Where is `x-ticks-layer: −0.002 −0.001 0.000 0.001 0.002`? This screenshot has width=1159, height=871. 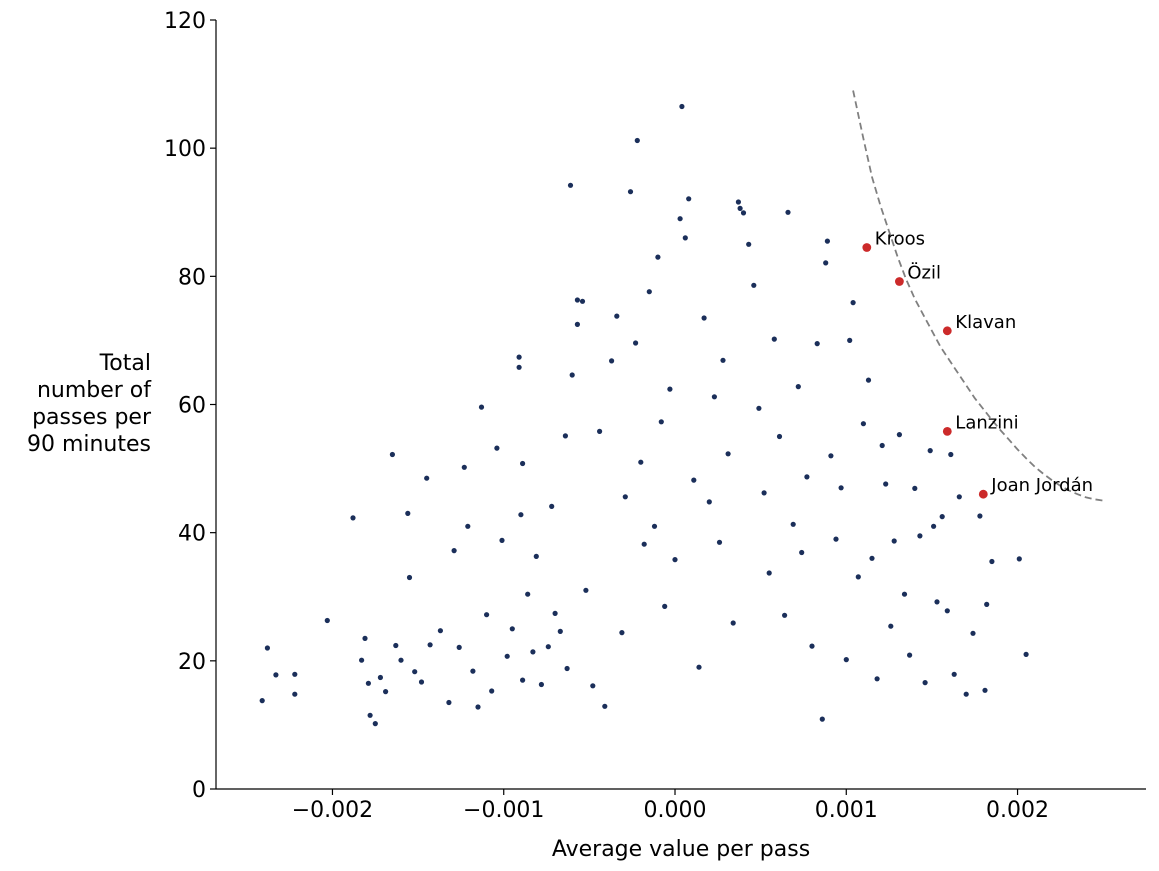
x-ticks-layer: −0.002 −0.001 0.000 0.001 0.002 is located at coordinates (670, 806).